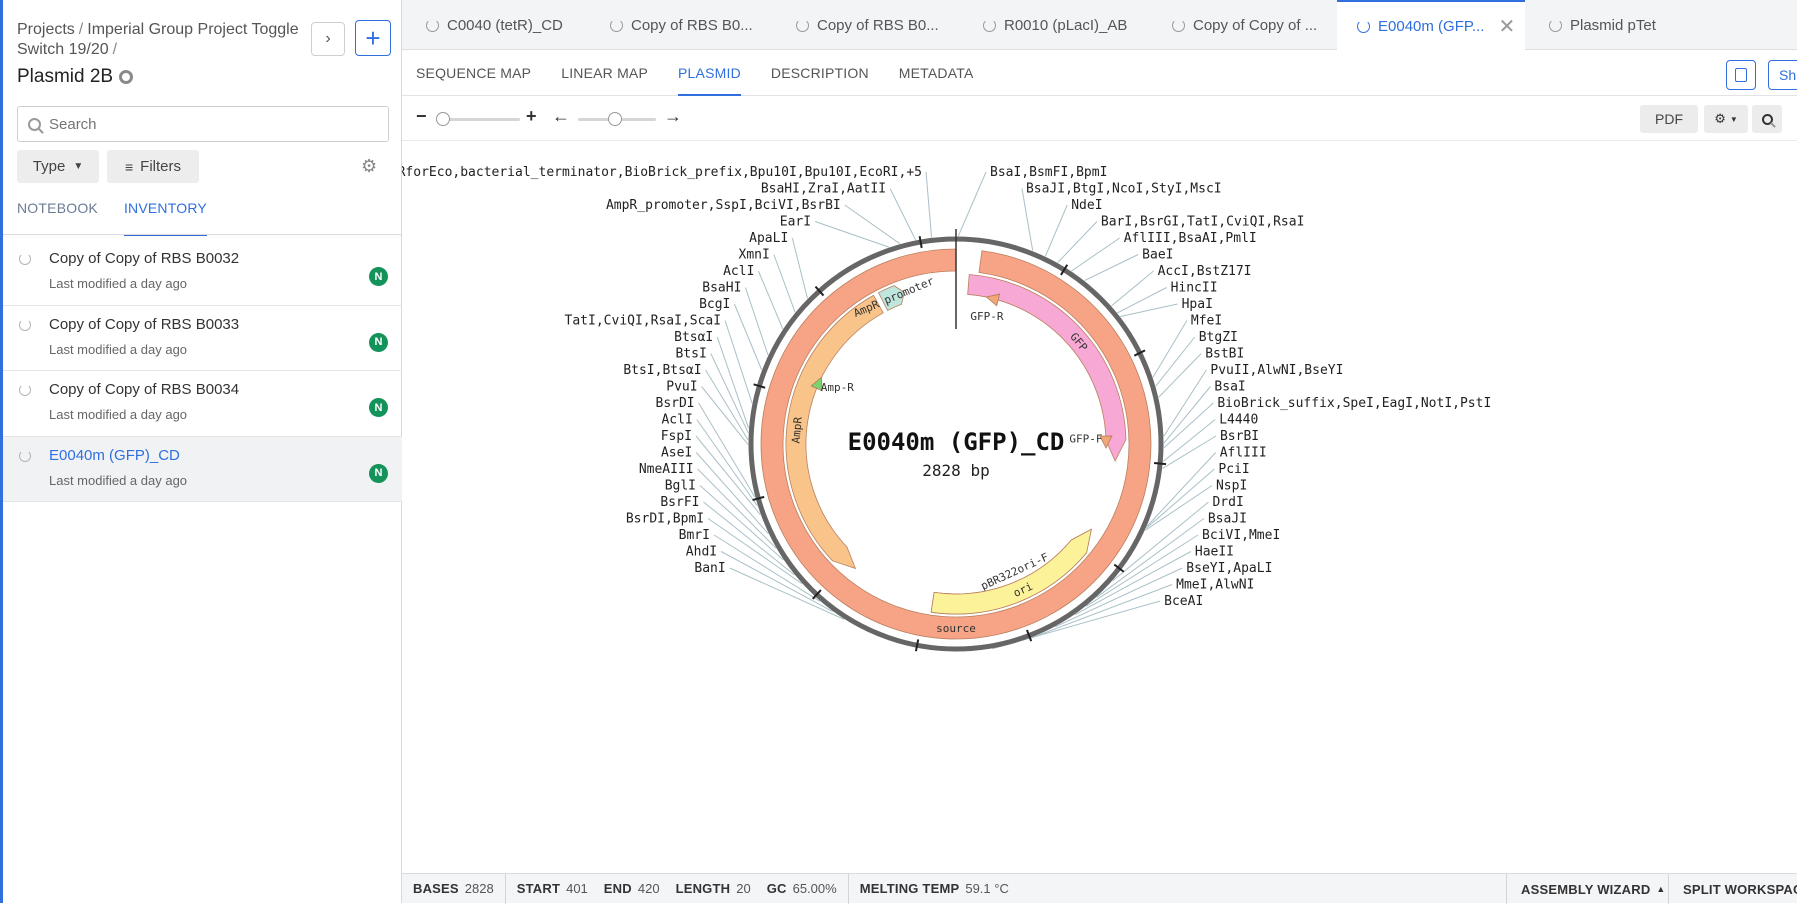 Image resolution: width=1797 pixels, height=904 pixels. I want to click on tab-inventory: INVENTORY, so click(165, 218).